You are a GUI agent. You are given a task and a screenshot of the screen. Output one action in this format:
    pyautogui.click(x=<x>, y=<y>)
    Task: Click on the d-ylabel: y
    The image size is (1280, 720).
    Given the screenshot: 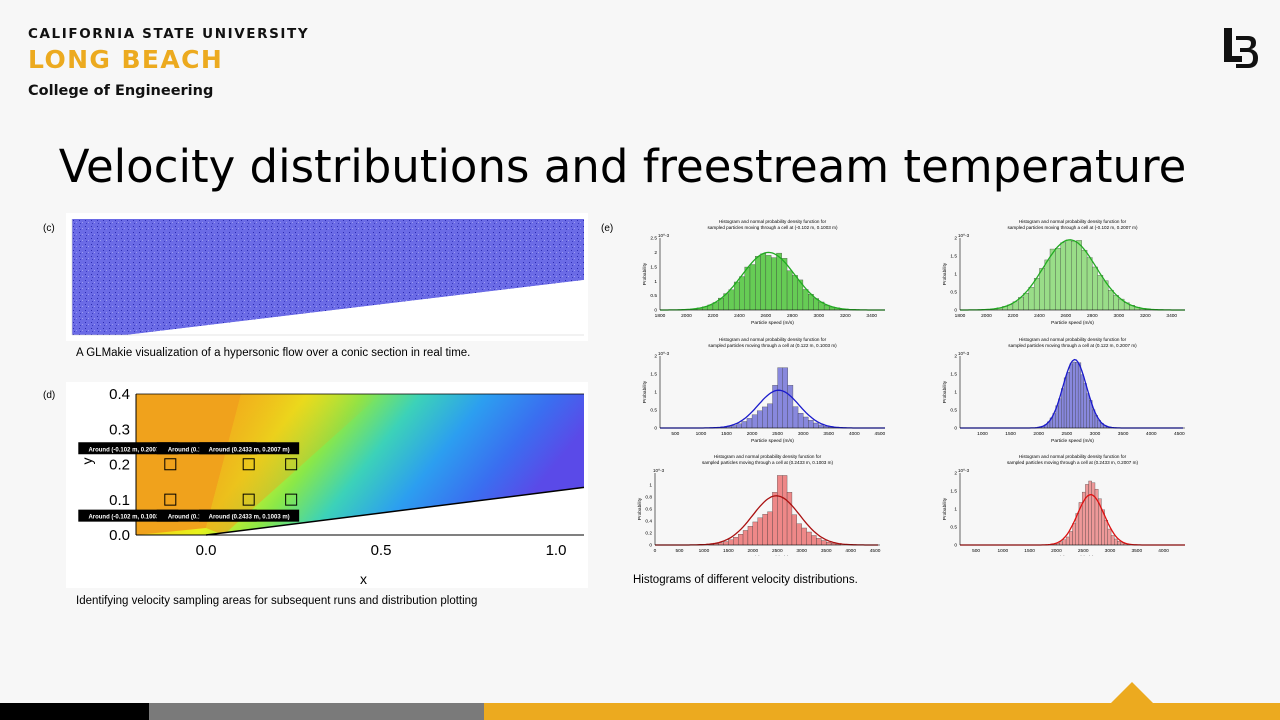 What is the action you would take?
    pyautogui.click(x=87, y=460)
    